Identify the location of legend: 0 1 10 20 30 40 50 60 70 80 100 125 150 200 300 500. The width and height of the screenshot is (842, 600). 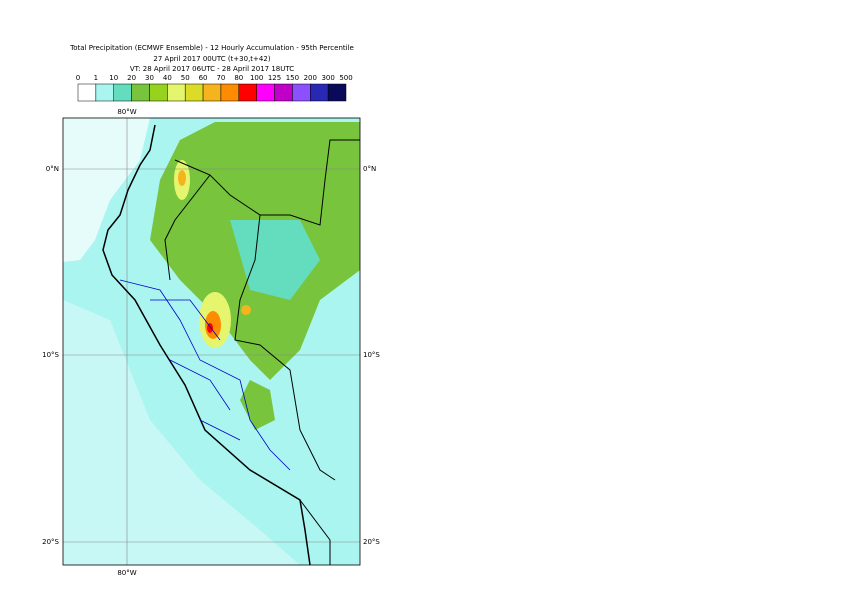
(214, 88).